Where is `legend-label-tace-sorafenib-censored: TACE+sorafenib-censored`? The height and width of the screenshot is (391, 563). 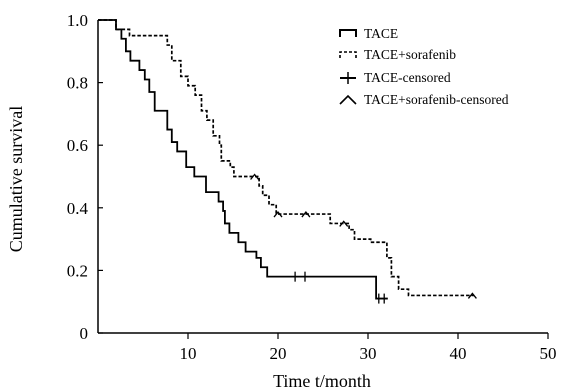
legend-label-tace-sorafenib-censored: TACE+sorafenib-censored is located at coordinates (436, 99).